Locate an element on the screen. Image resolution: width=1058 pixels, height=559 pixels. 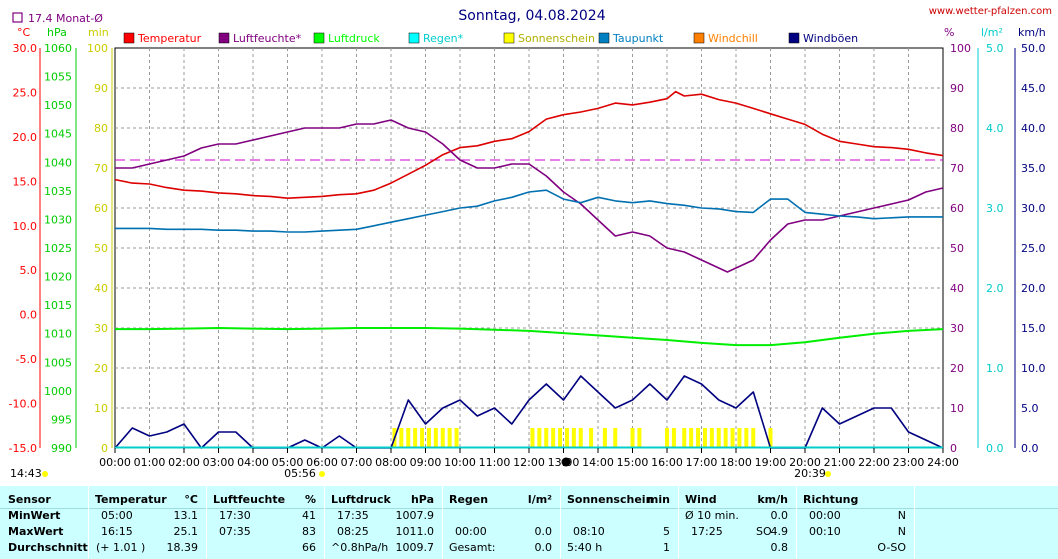
stats-wind-avg: 0.8 is located at coordinates (779, 547).